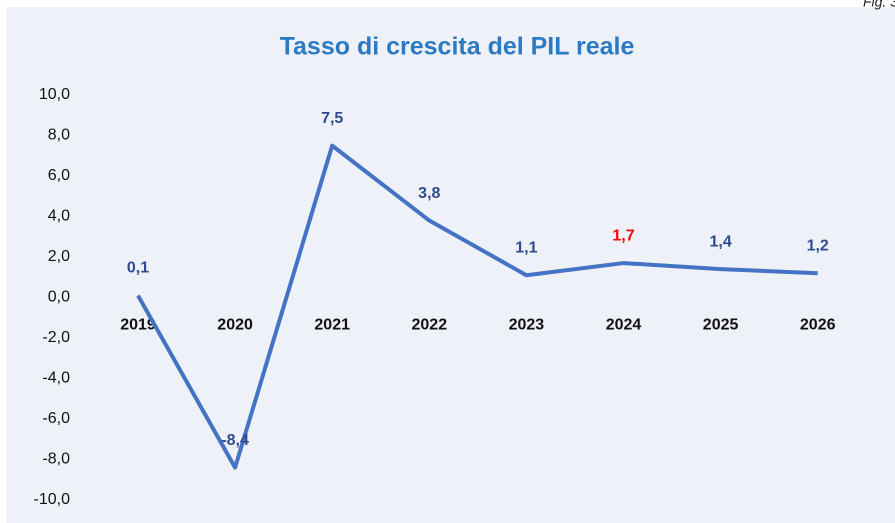  Describe the element at coordinates (527, 325) in the screenshot. I see `x-tick-label: 2023` at that location.